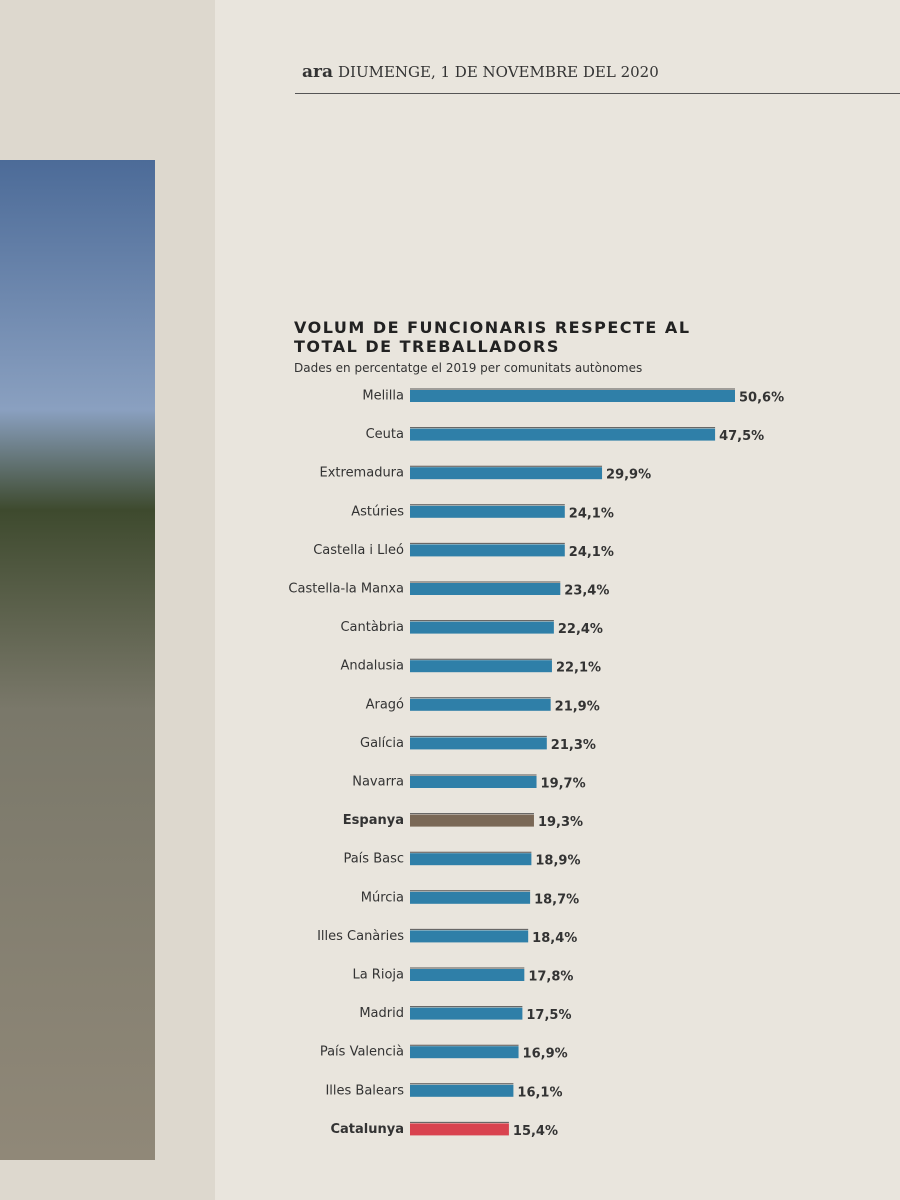  Describe the element at coordinates (372, 627) in the screenshot. I see `category-label: Cantàbria` at that location.